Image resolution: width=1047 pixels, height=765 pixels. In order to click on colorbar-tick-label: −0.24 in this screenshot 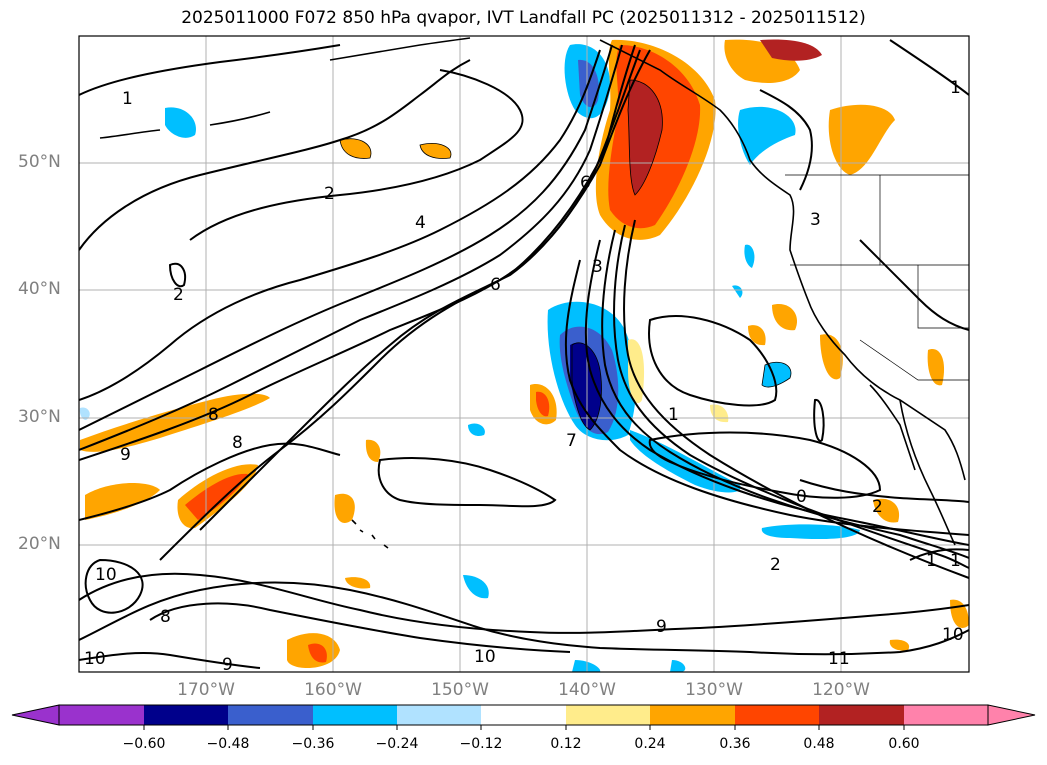, I will do `click(397, 744)`.